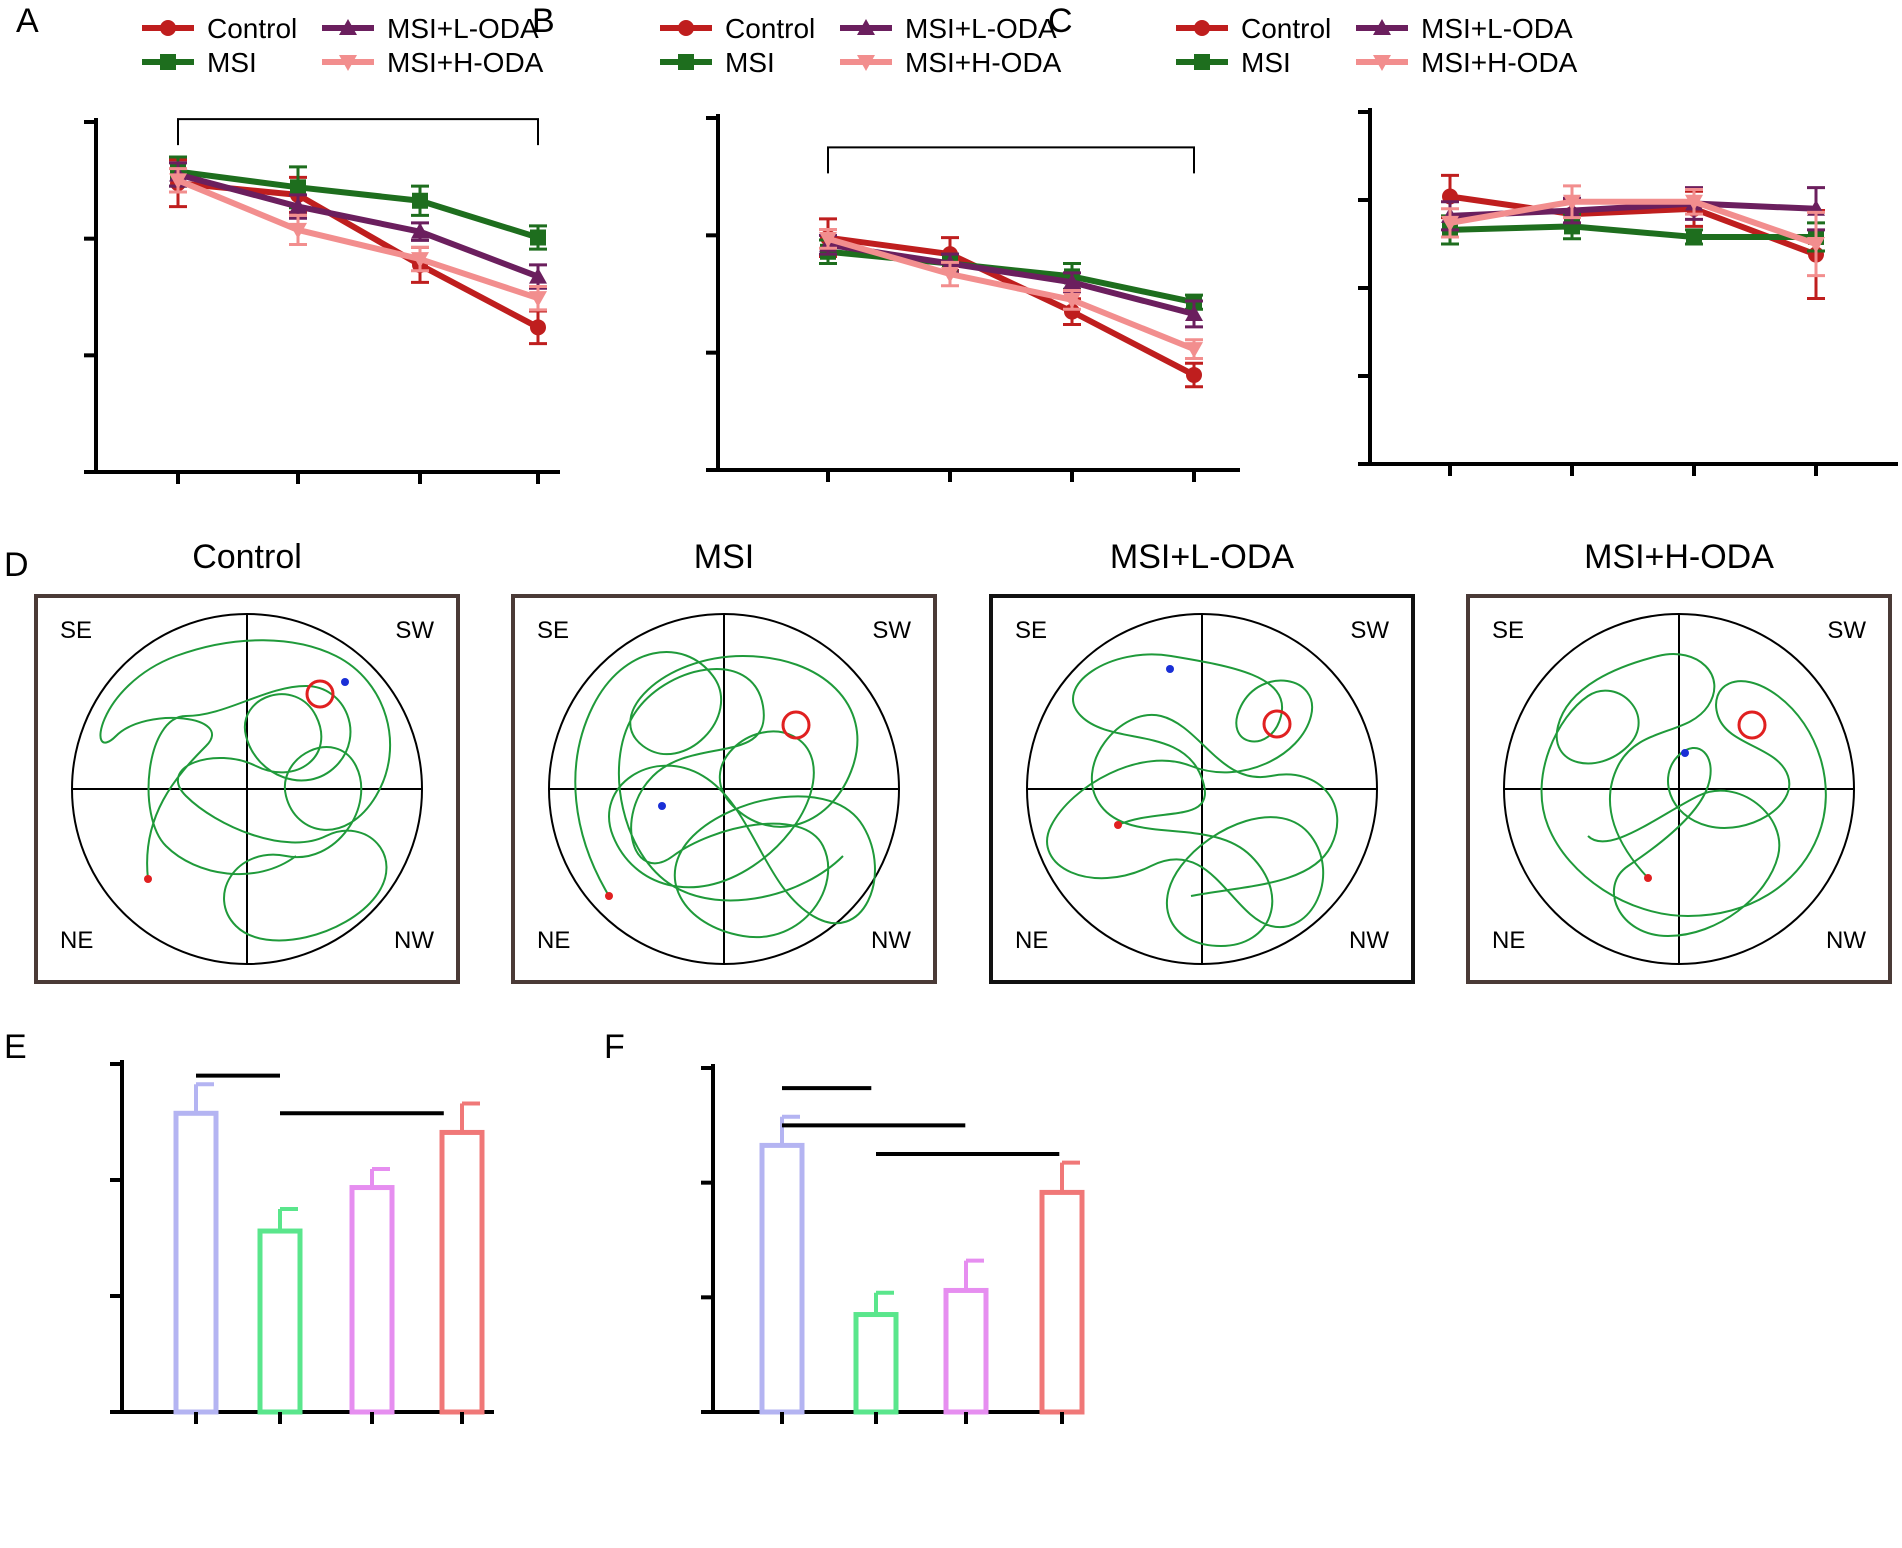  I want to click on panel-letter: B, so click(543, 21).